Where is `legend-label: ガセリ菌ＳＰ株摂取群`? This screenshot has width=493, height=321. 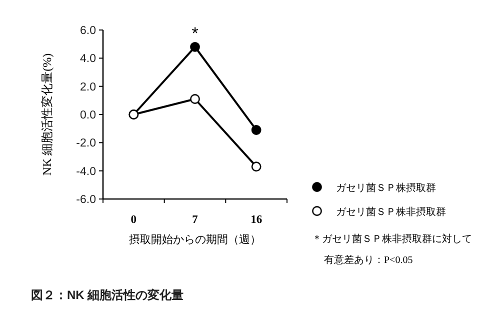 legend-label: ガセリ菌ＳＰ株摂取群 is located at coordinates (386, 188).